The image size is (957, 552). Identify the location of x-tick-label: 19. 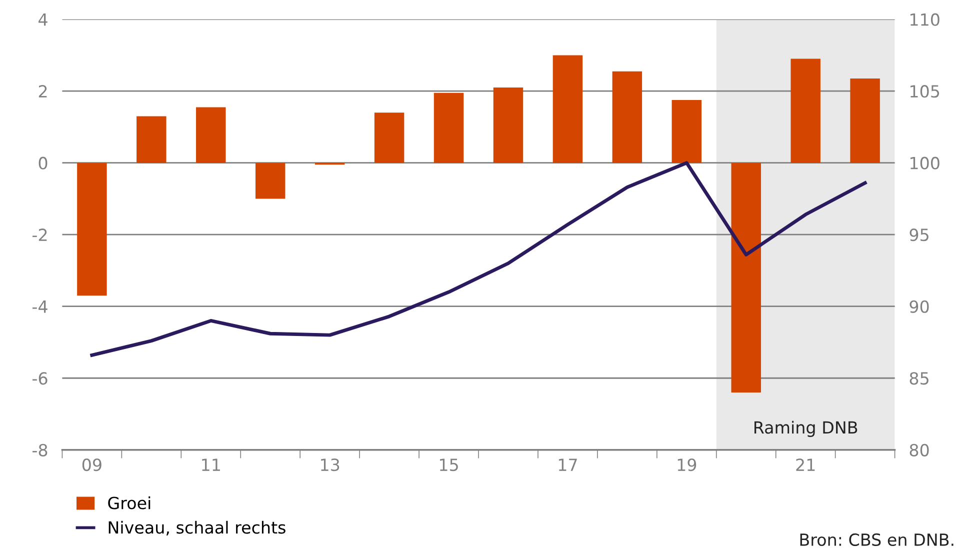
(687, 465).